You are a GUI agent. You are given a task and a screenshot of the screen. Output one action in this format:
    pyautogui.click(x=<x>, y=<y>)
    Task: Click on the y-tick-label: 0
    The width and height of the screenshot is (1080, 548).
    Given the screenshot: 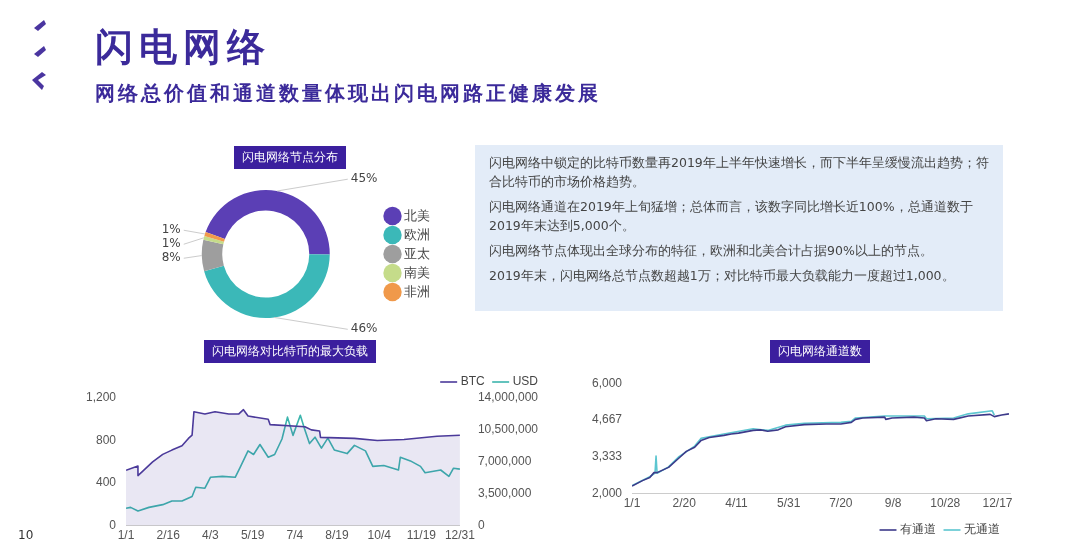 What is the action you would take?
    pyautogui.click(x=113, y=524)
    